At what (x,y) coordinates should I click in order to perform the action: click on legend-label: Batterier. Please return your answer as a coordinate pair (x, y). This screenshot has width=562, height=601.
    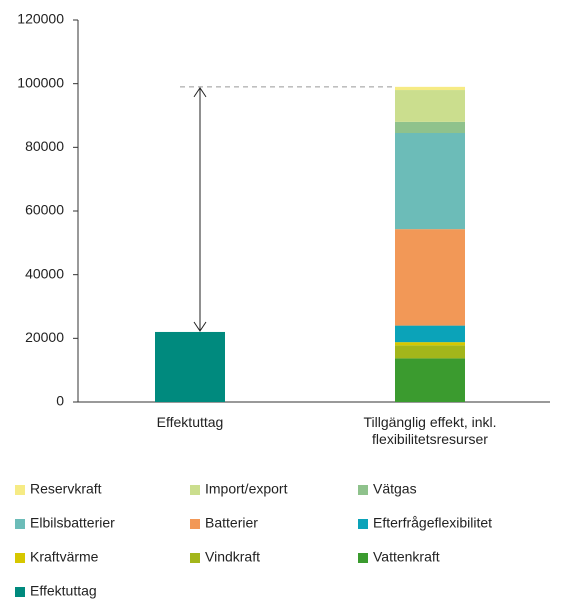
    Looking at the image, I should click on (231, 523).